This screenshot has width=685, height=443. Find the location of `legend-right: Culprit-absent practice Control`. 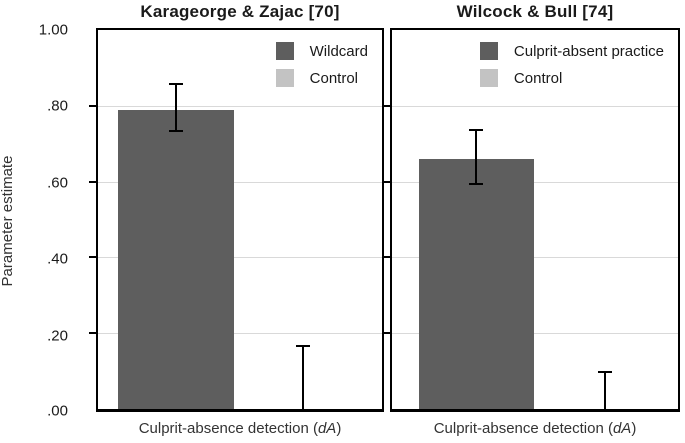

legend-right: Culprit-absent practice Control is located at coordinates (571, 69).